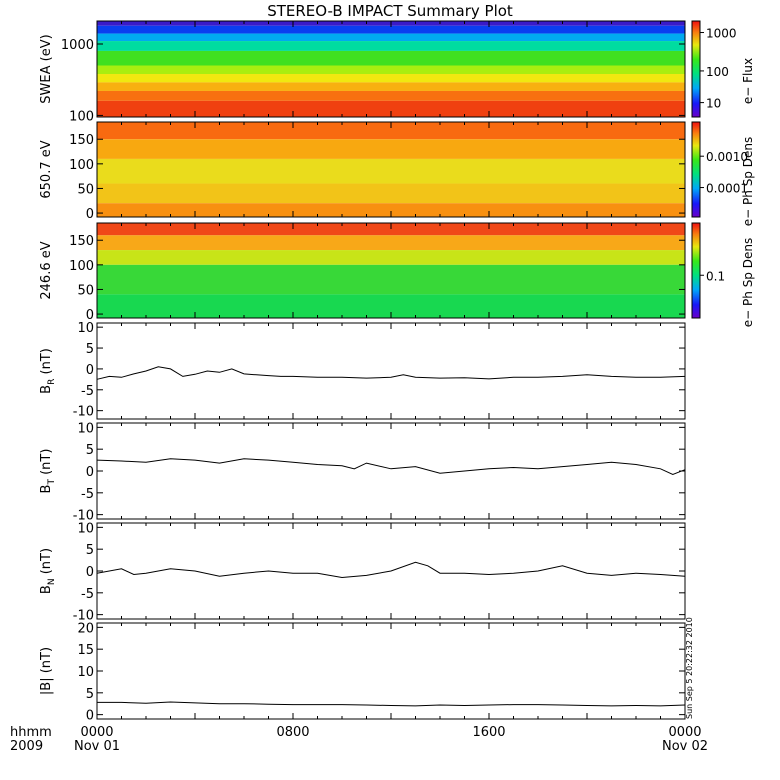  I want to click on y-axis-label: 246.6 eV, so click(46, 270).